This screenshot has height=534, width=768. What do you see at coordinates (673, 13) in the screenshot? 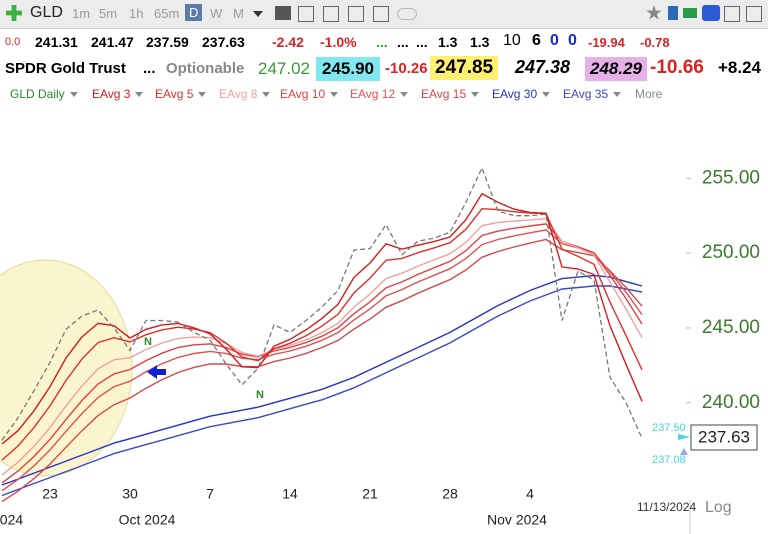
I see `flag-icon` at bounding box center [673, 13].